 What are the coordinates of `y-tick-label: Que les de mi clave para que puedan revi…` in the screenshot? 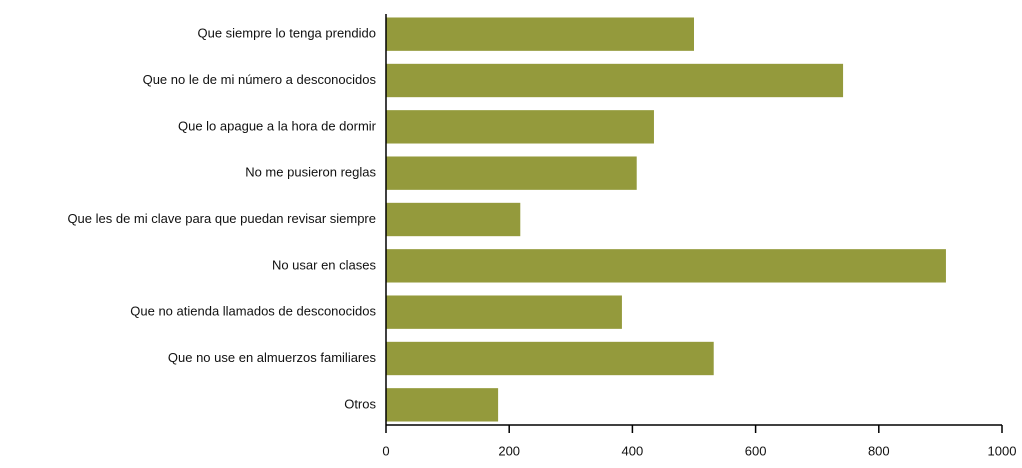 It's located at (221, 218).